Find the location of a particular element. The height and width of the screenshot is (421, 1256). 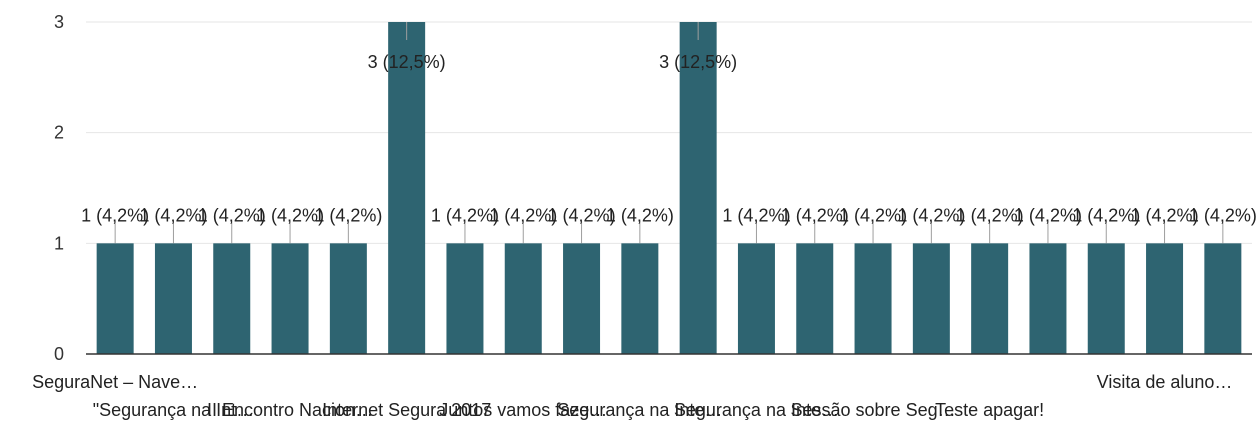

y-tick-label: 0 is located at coordinates (59, 354).